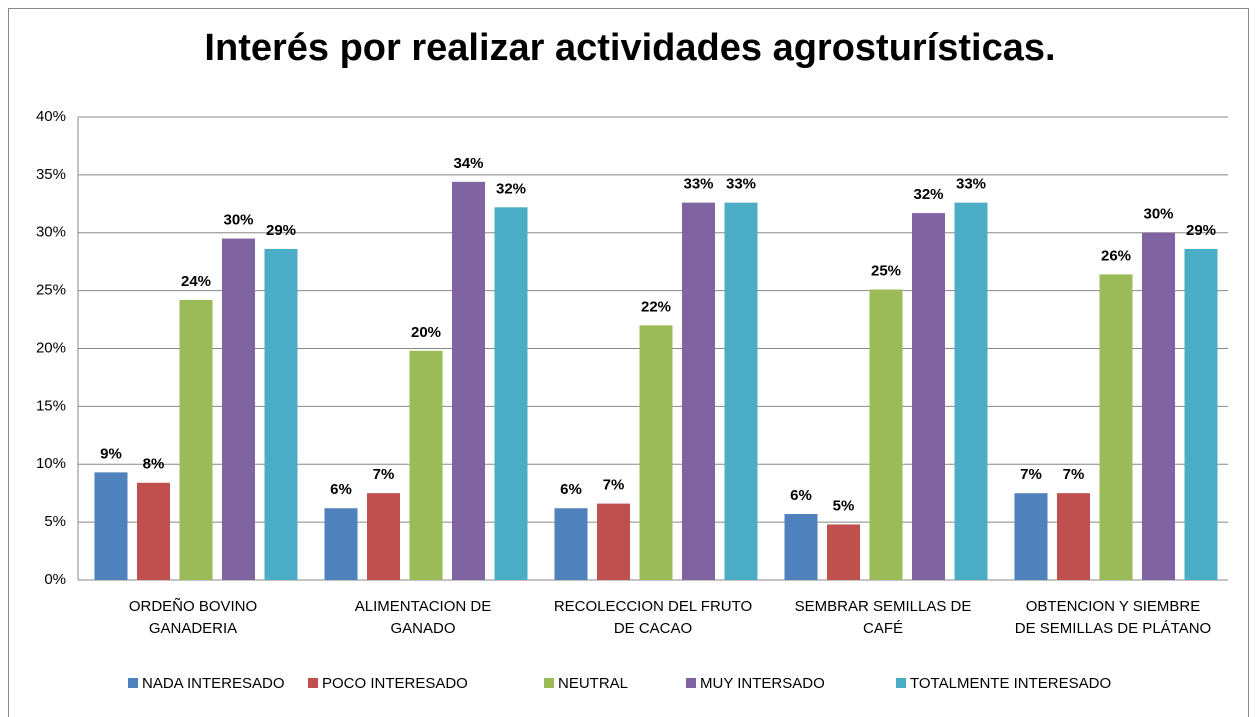 The width and height of the screenshot is (1257, 717). Describe the element at coordinates (51, 290) in the screenshot. I see `y-tick-label: 25%` at that location.